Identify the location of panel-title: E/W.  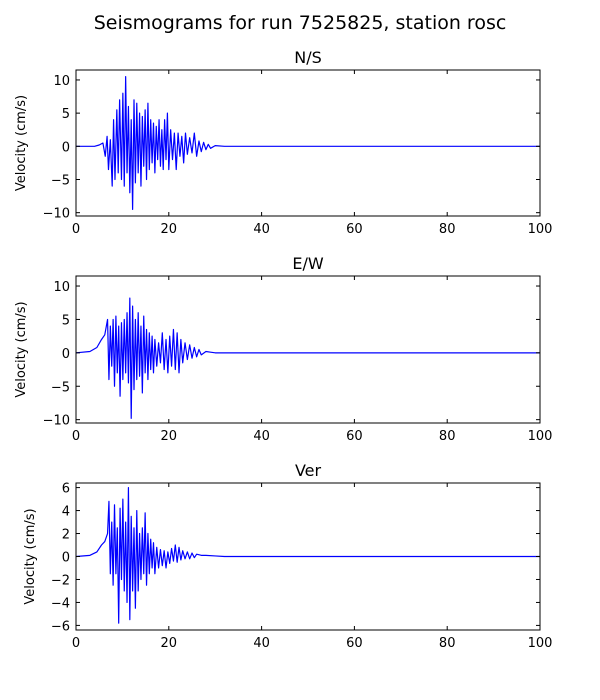
(308, 263).